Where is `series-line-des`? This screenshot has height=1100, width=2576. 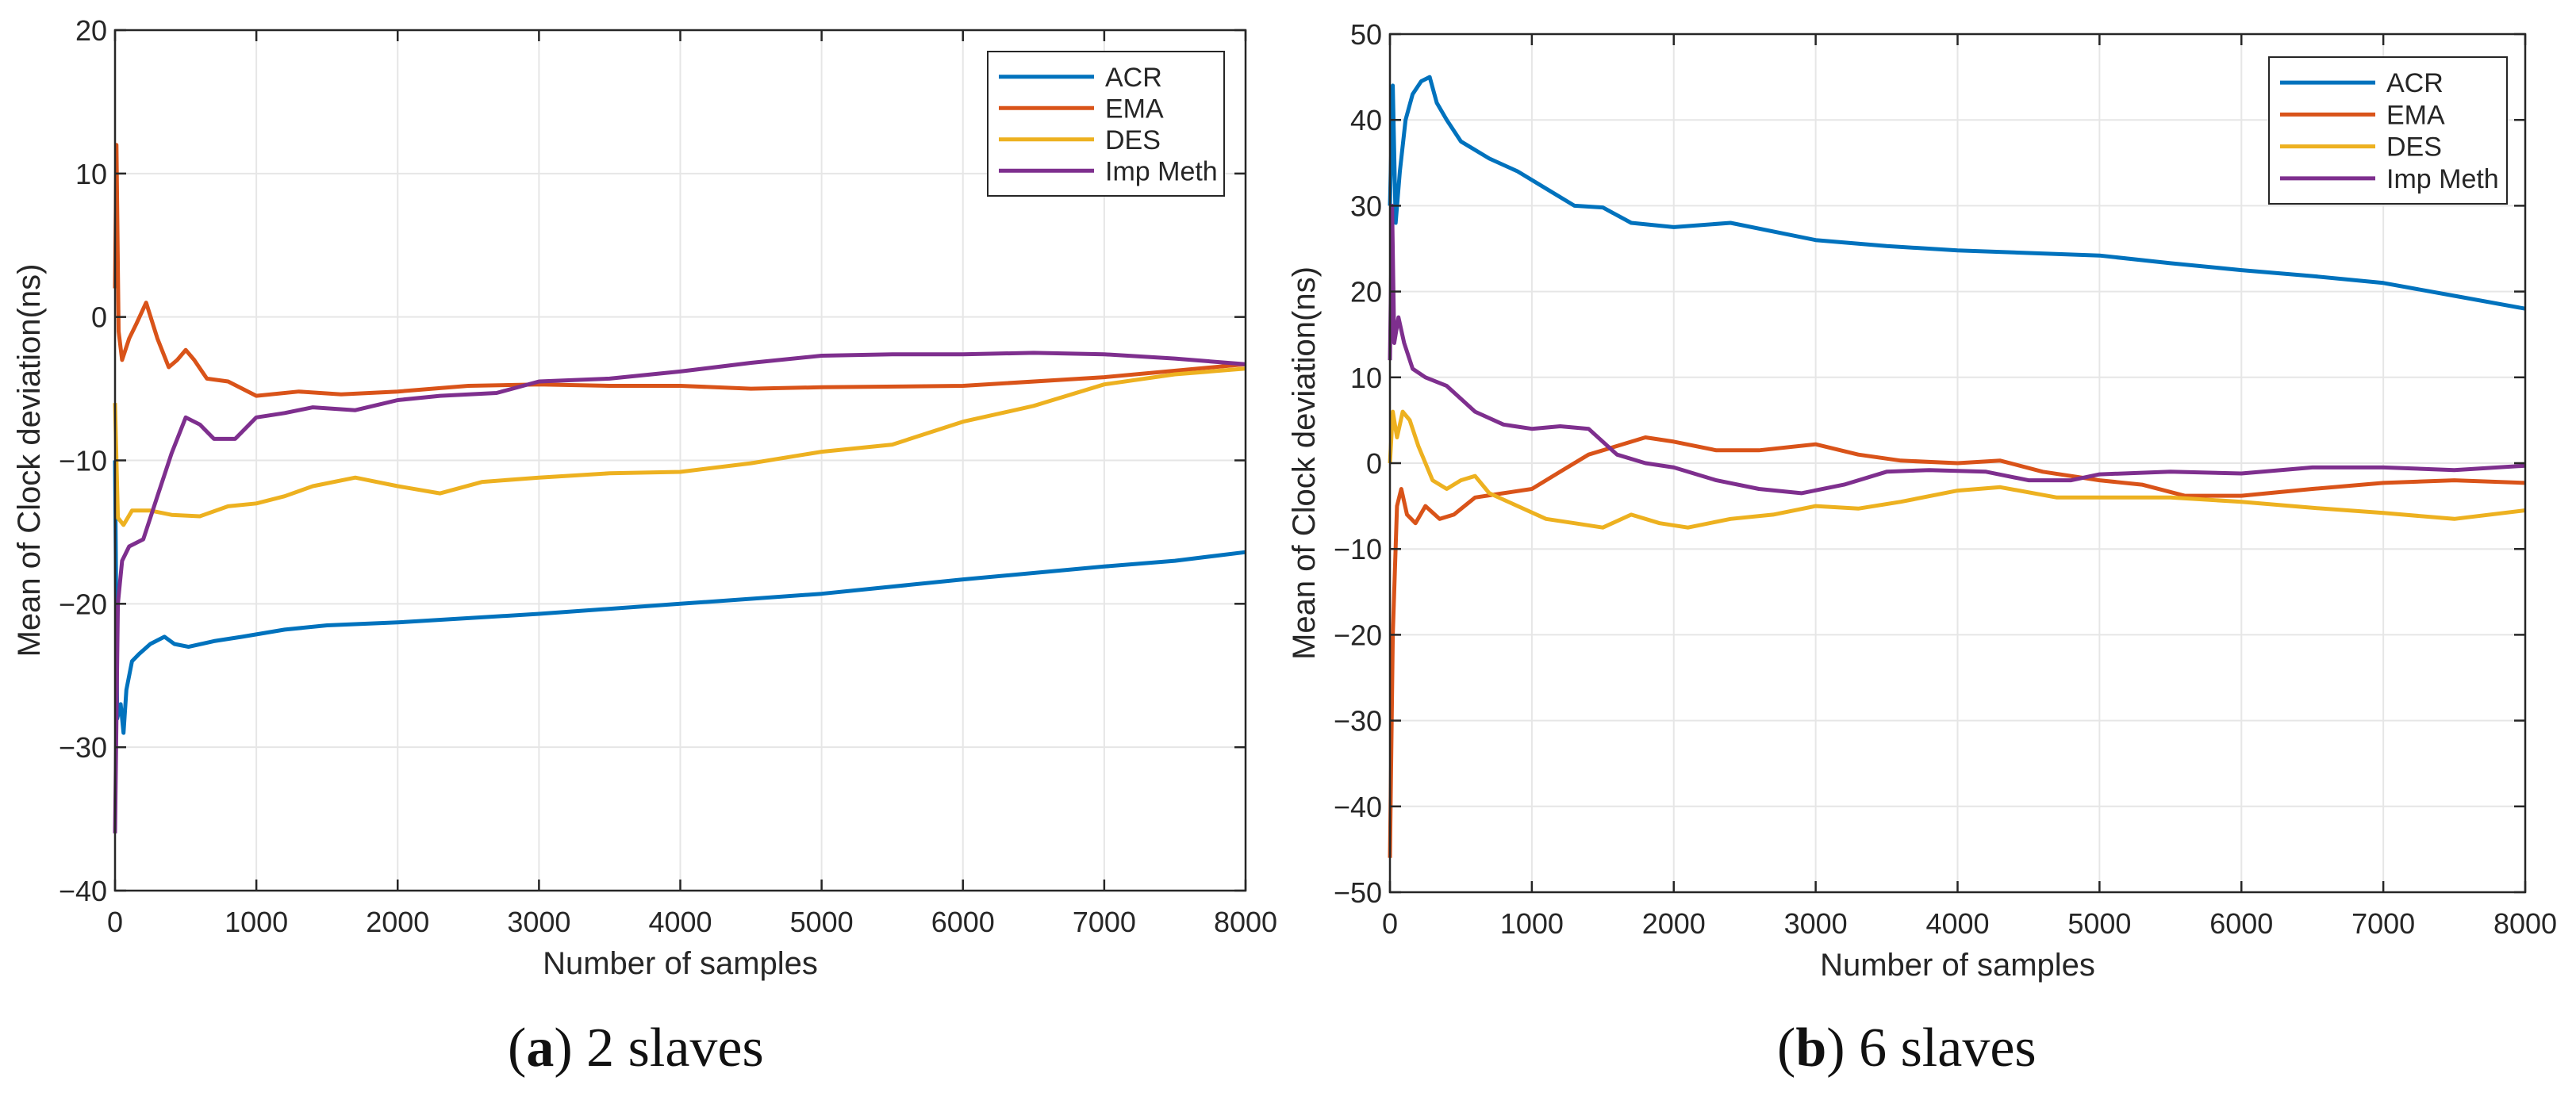 series-line-des is located at coordinates (1957, 469).